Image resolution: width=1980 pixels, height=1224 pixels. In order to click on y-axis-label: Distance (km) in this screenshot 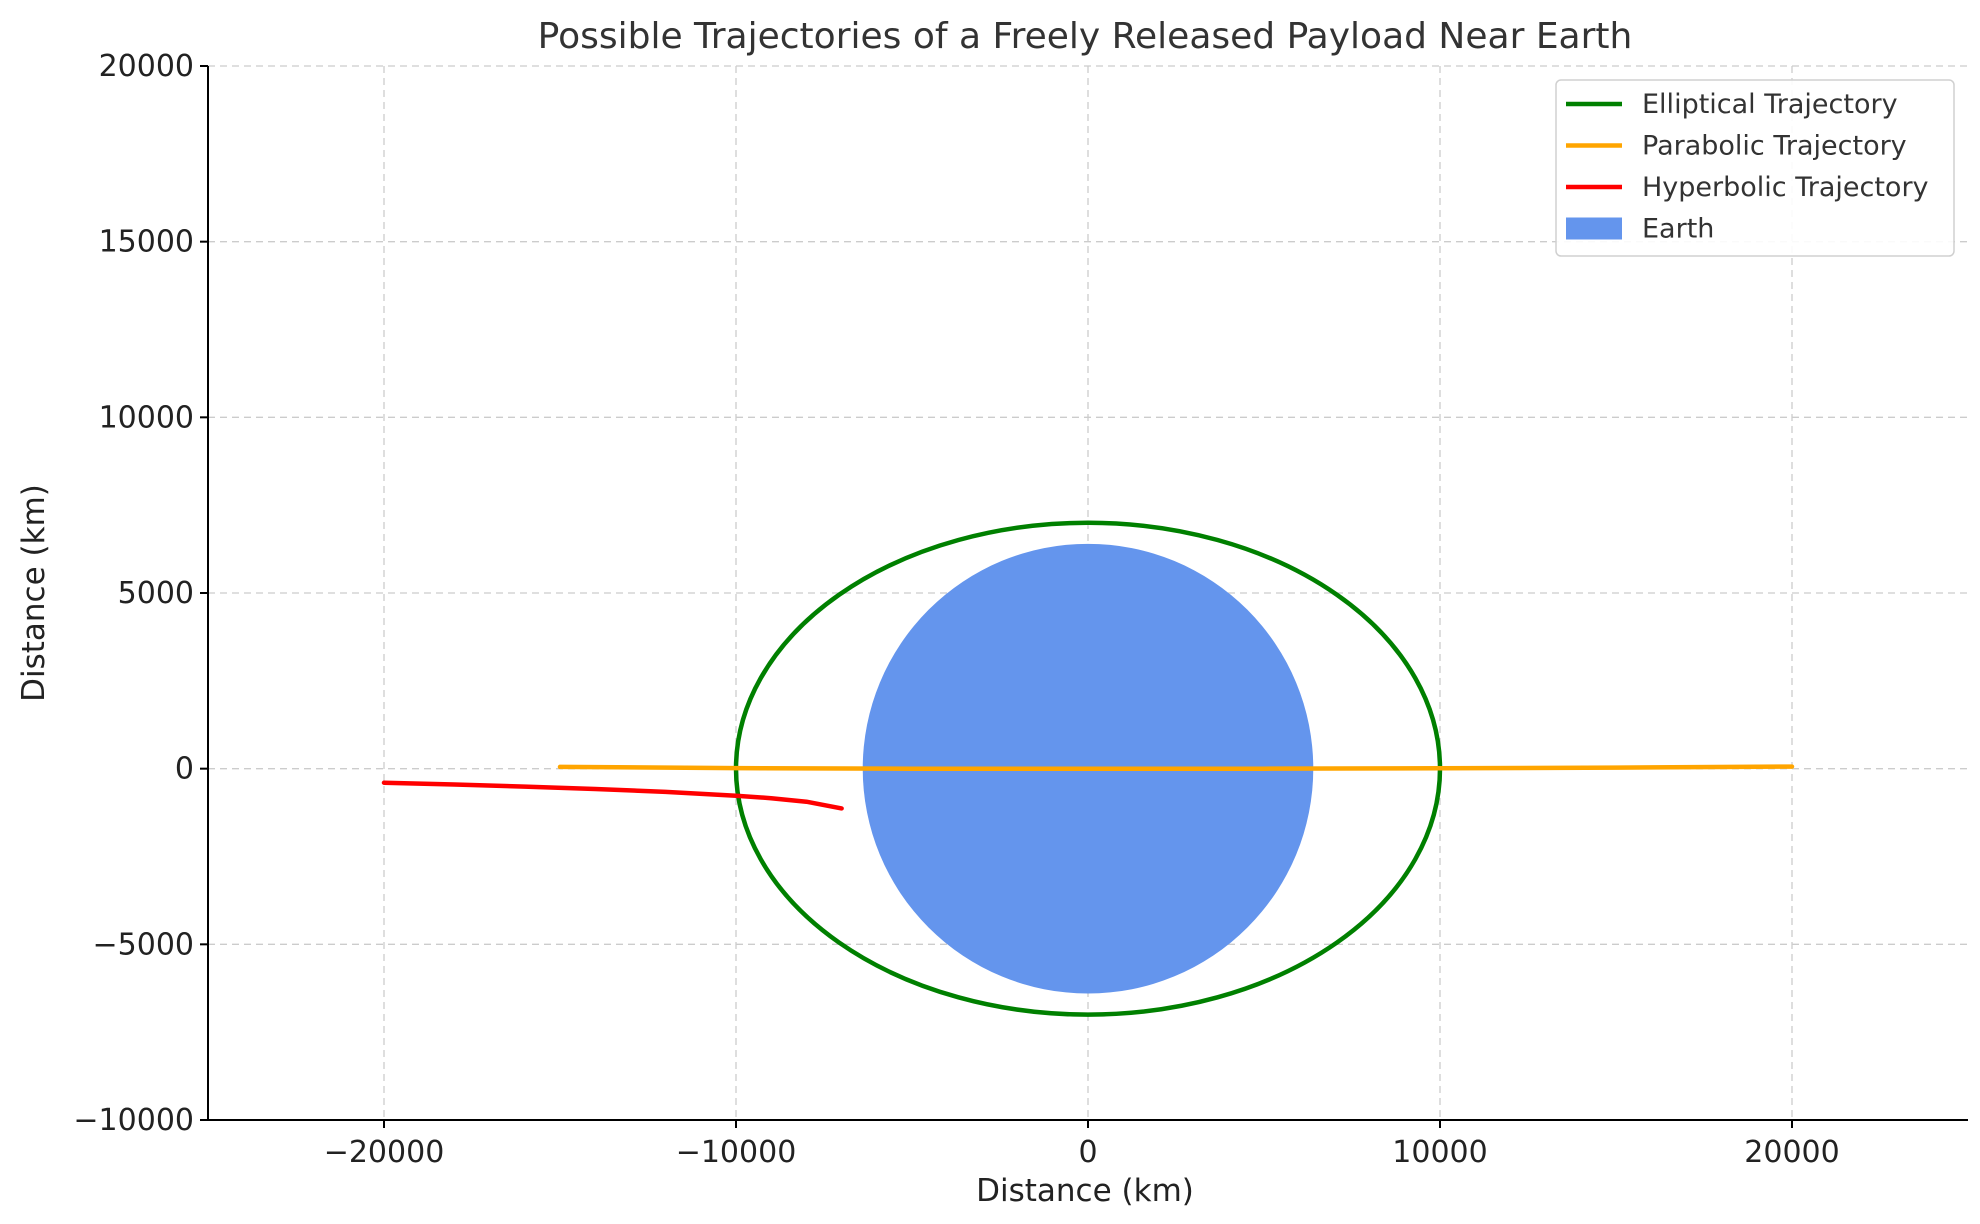, I will do `click(34, 593)`.